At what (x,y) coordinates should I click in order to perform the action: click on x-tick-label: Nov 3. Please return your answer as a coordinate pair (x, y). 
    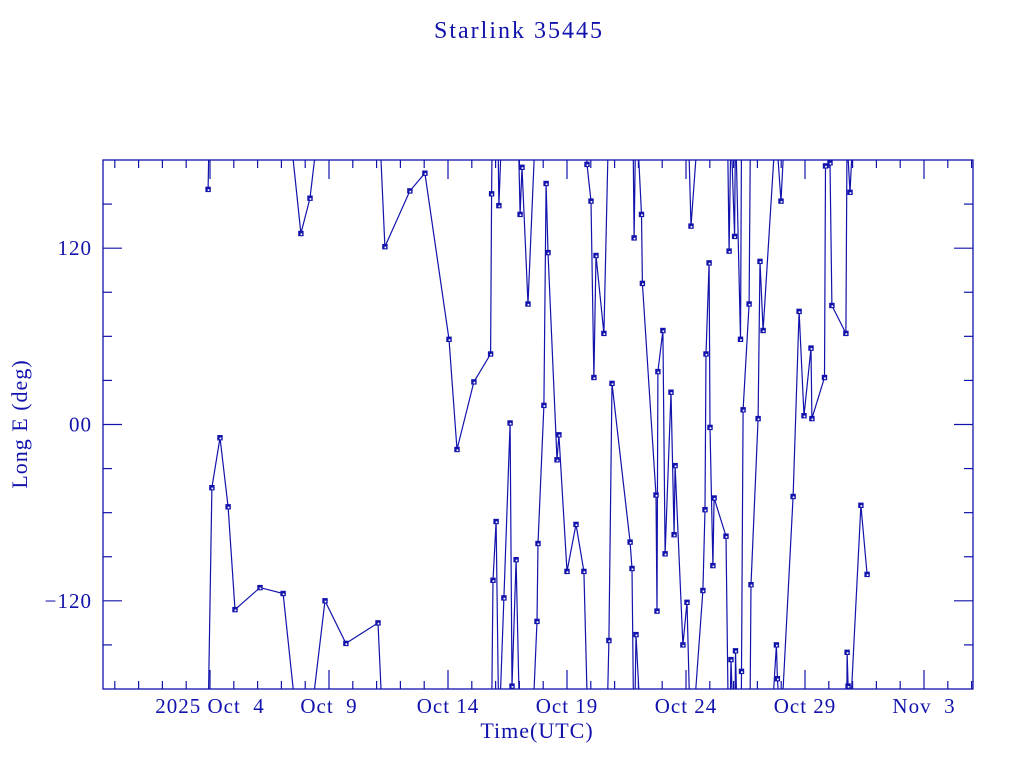
    Looking at the image, I should click on (923, 706).